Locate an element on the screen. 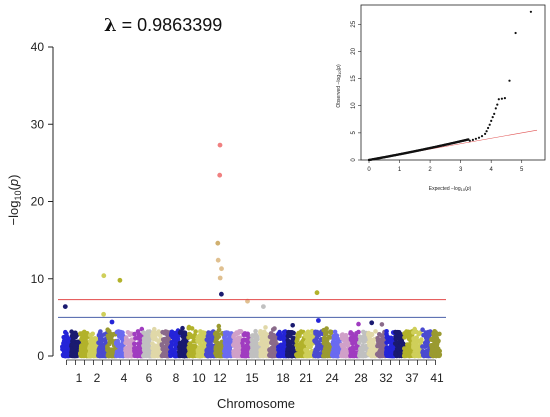 This screenshot has height=417, width=550. x-tick-label: 37 is located at coordinates (412, 378).